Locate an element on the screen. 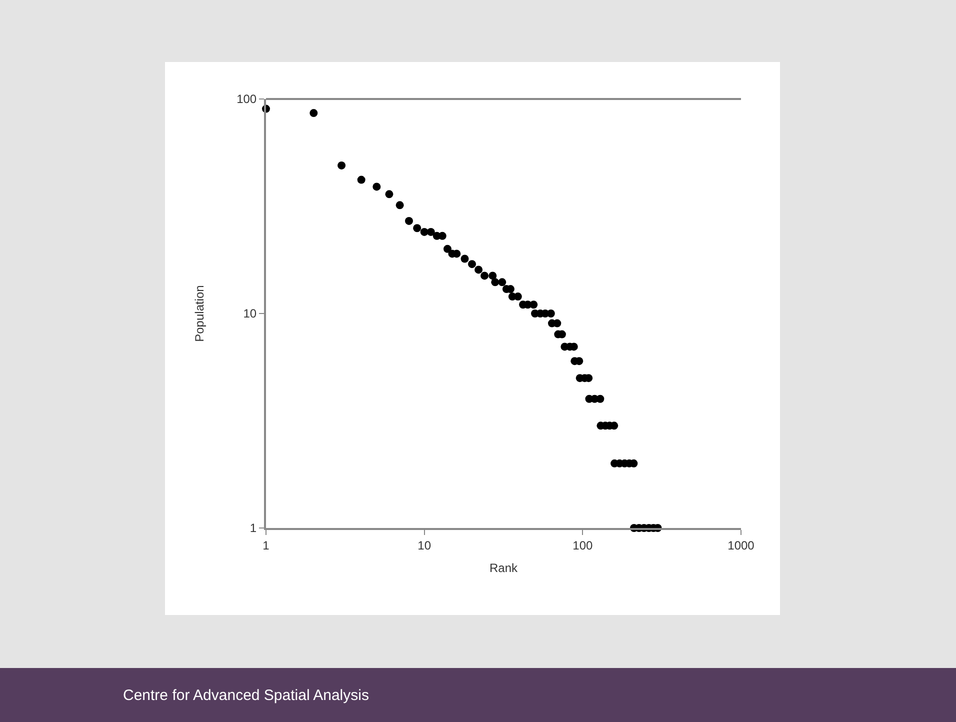 The height and width of the screenshot is (722, 956). y-axis-title: Population is located at coordinates (199, 313).